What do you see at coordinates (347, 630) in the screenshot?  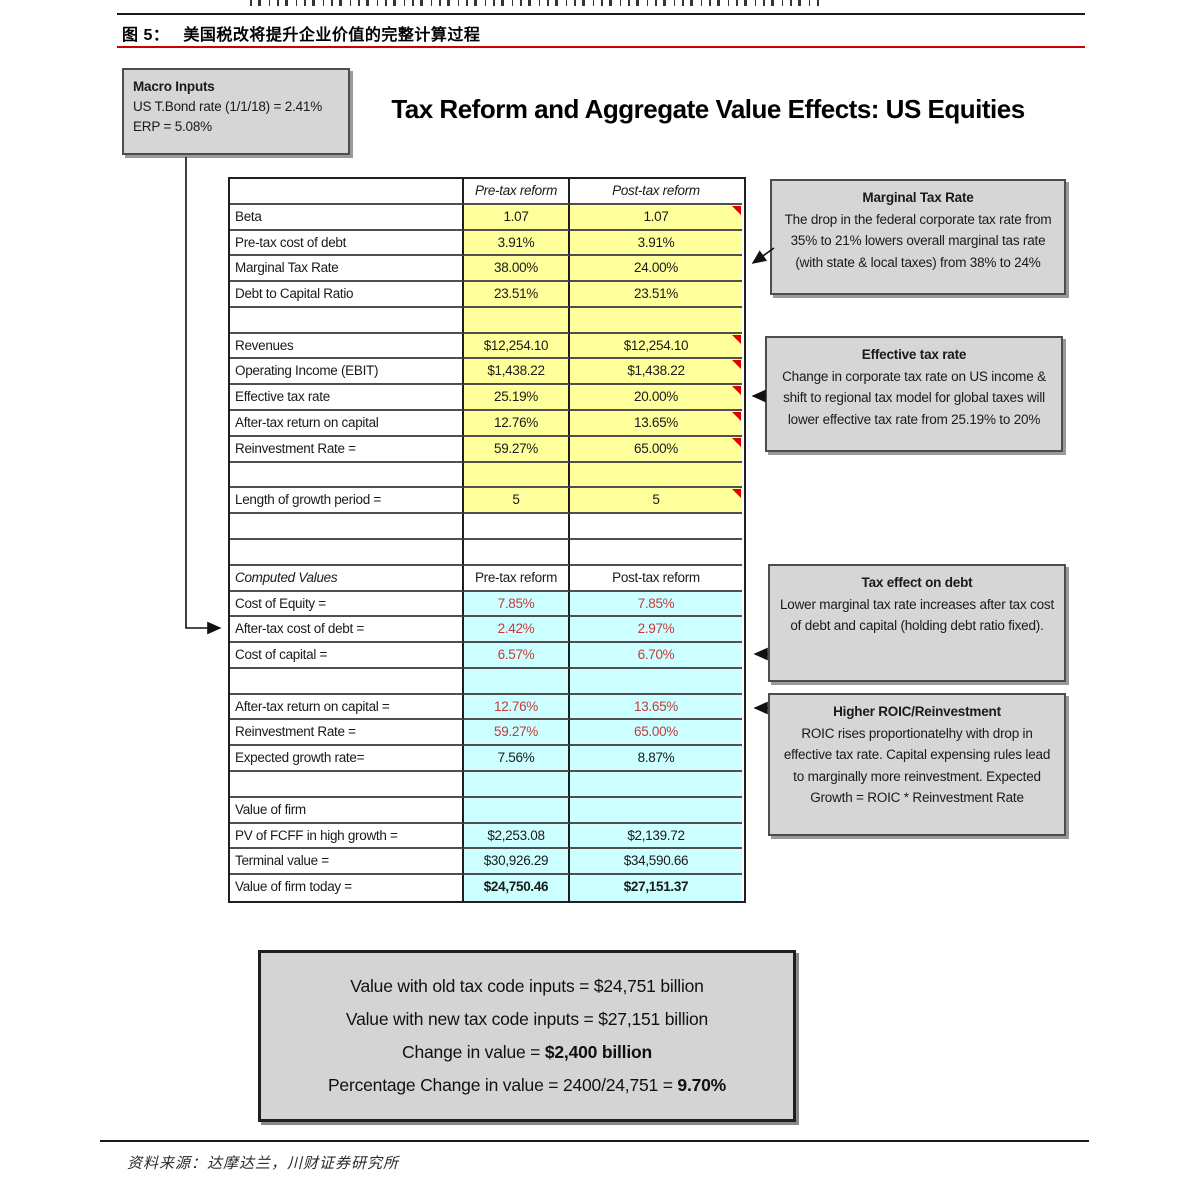 I see `row-label: After-tax cost of debt =` at bounding box center [347, 630].